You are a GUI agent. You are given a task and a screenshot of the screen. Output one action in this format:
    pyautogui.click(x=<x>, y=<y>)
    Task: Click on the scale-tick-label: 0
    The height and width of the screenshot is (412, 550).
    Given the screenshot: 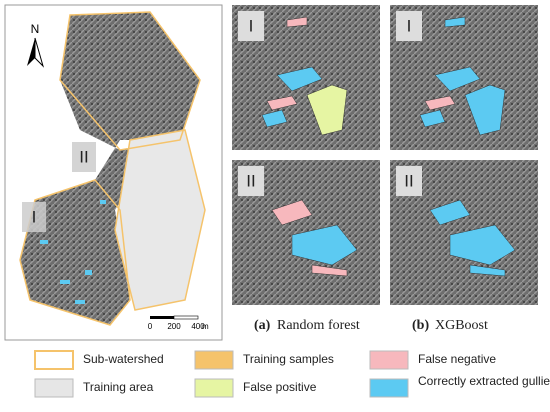 What is the action you would take?
    pyautogui.click(x=150, y=326)
    